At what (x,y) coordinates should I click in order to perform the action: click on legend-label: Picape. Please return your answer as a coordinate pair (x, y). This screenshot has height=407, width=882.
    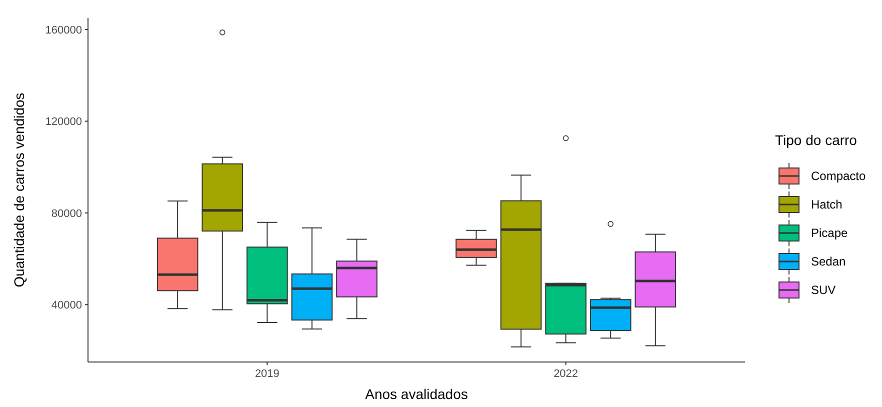
    Looking at the image, I should click on (829, 233).